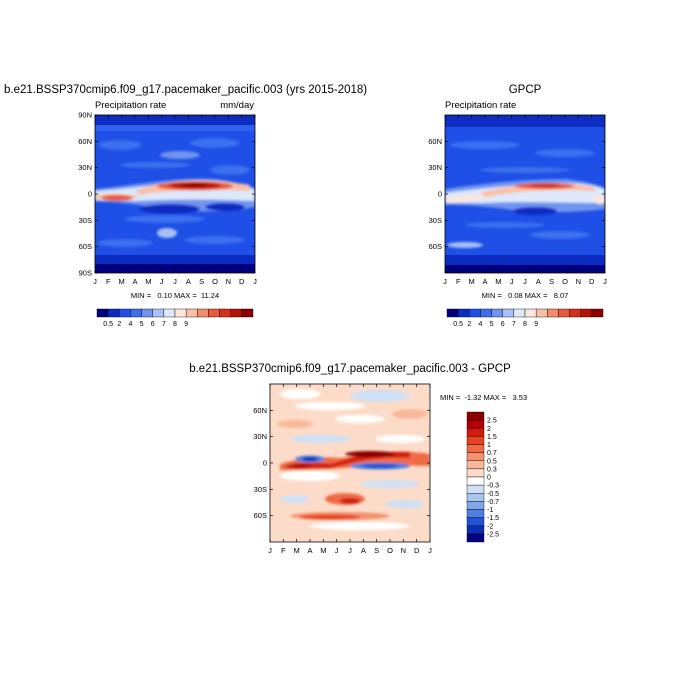  I want to click on y-tick-label: 30N, so click(260, 436).